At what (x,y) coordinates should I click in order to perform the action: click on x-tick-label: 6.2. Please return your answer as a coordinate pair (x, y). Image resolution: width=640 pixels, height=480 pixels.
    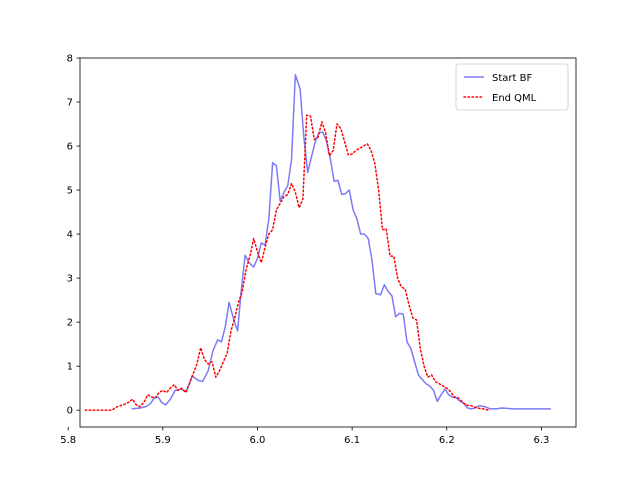
    Looking at the image, I should click on (447, 440).